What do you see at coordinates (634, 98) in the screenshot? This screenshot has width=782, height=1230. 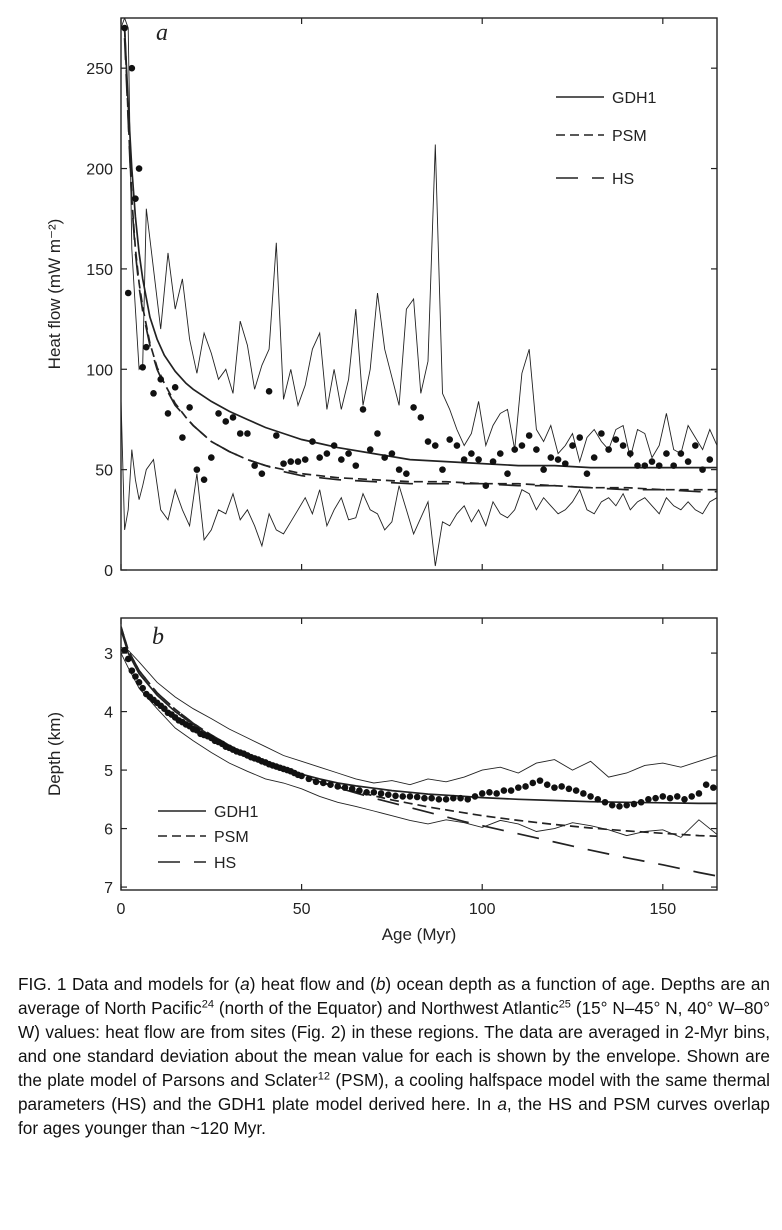 I see `chart-a-legend-label-gdh1: GDH1` at bounding box center [634, 98].